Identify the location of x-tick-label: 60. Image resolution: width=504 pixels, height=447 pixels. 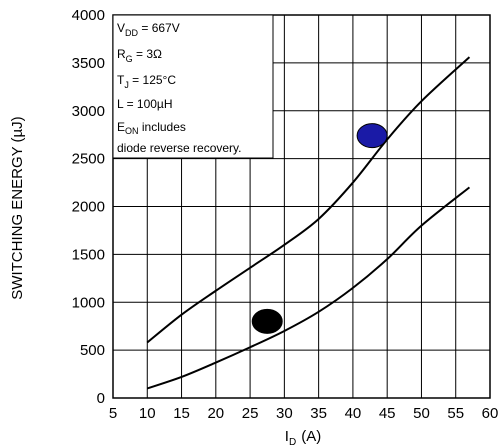
(490, 413).